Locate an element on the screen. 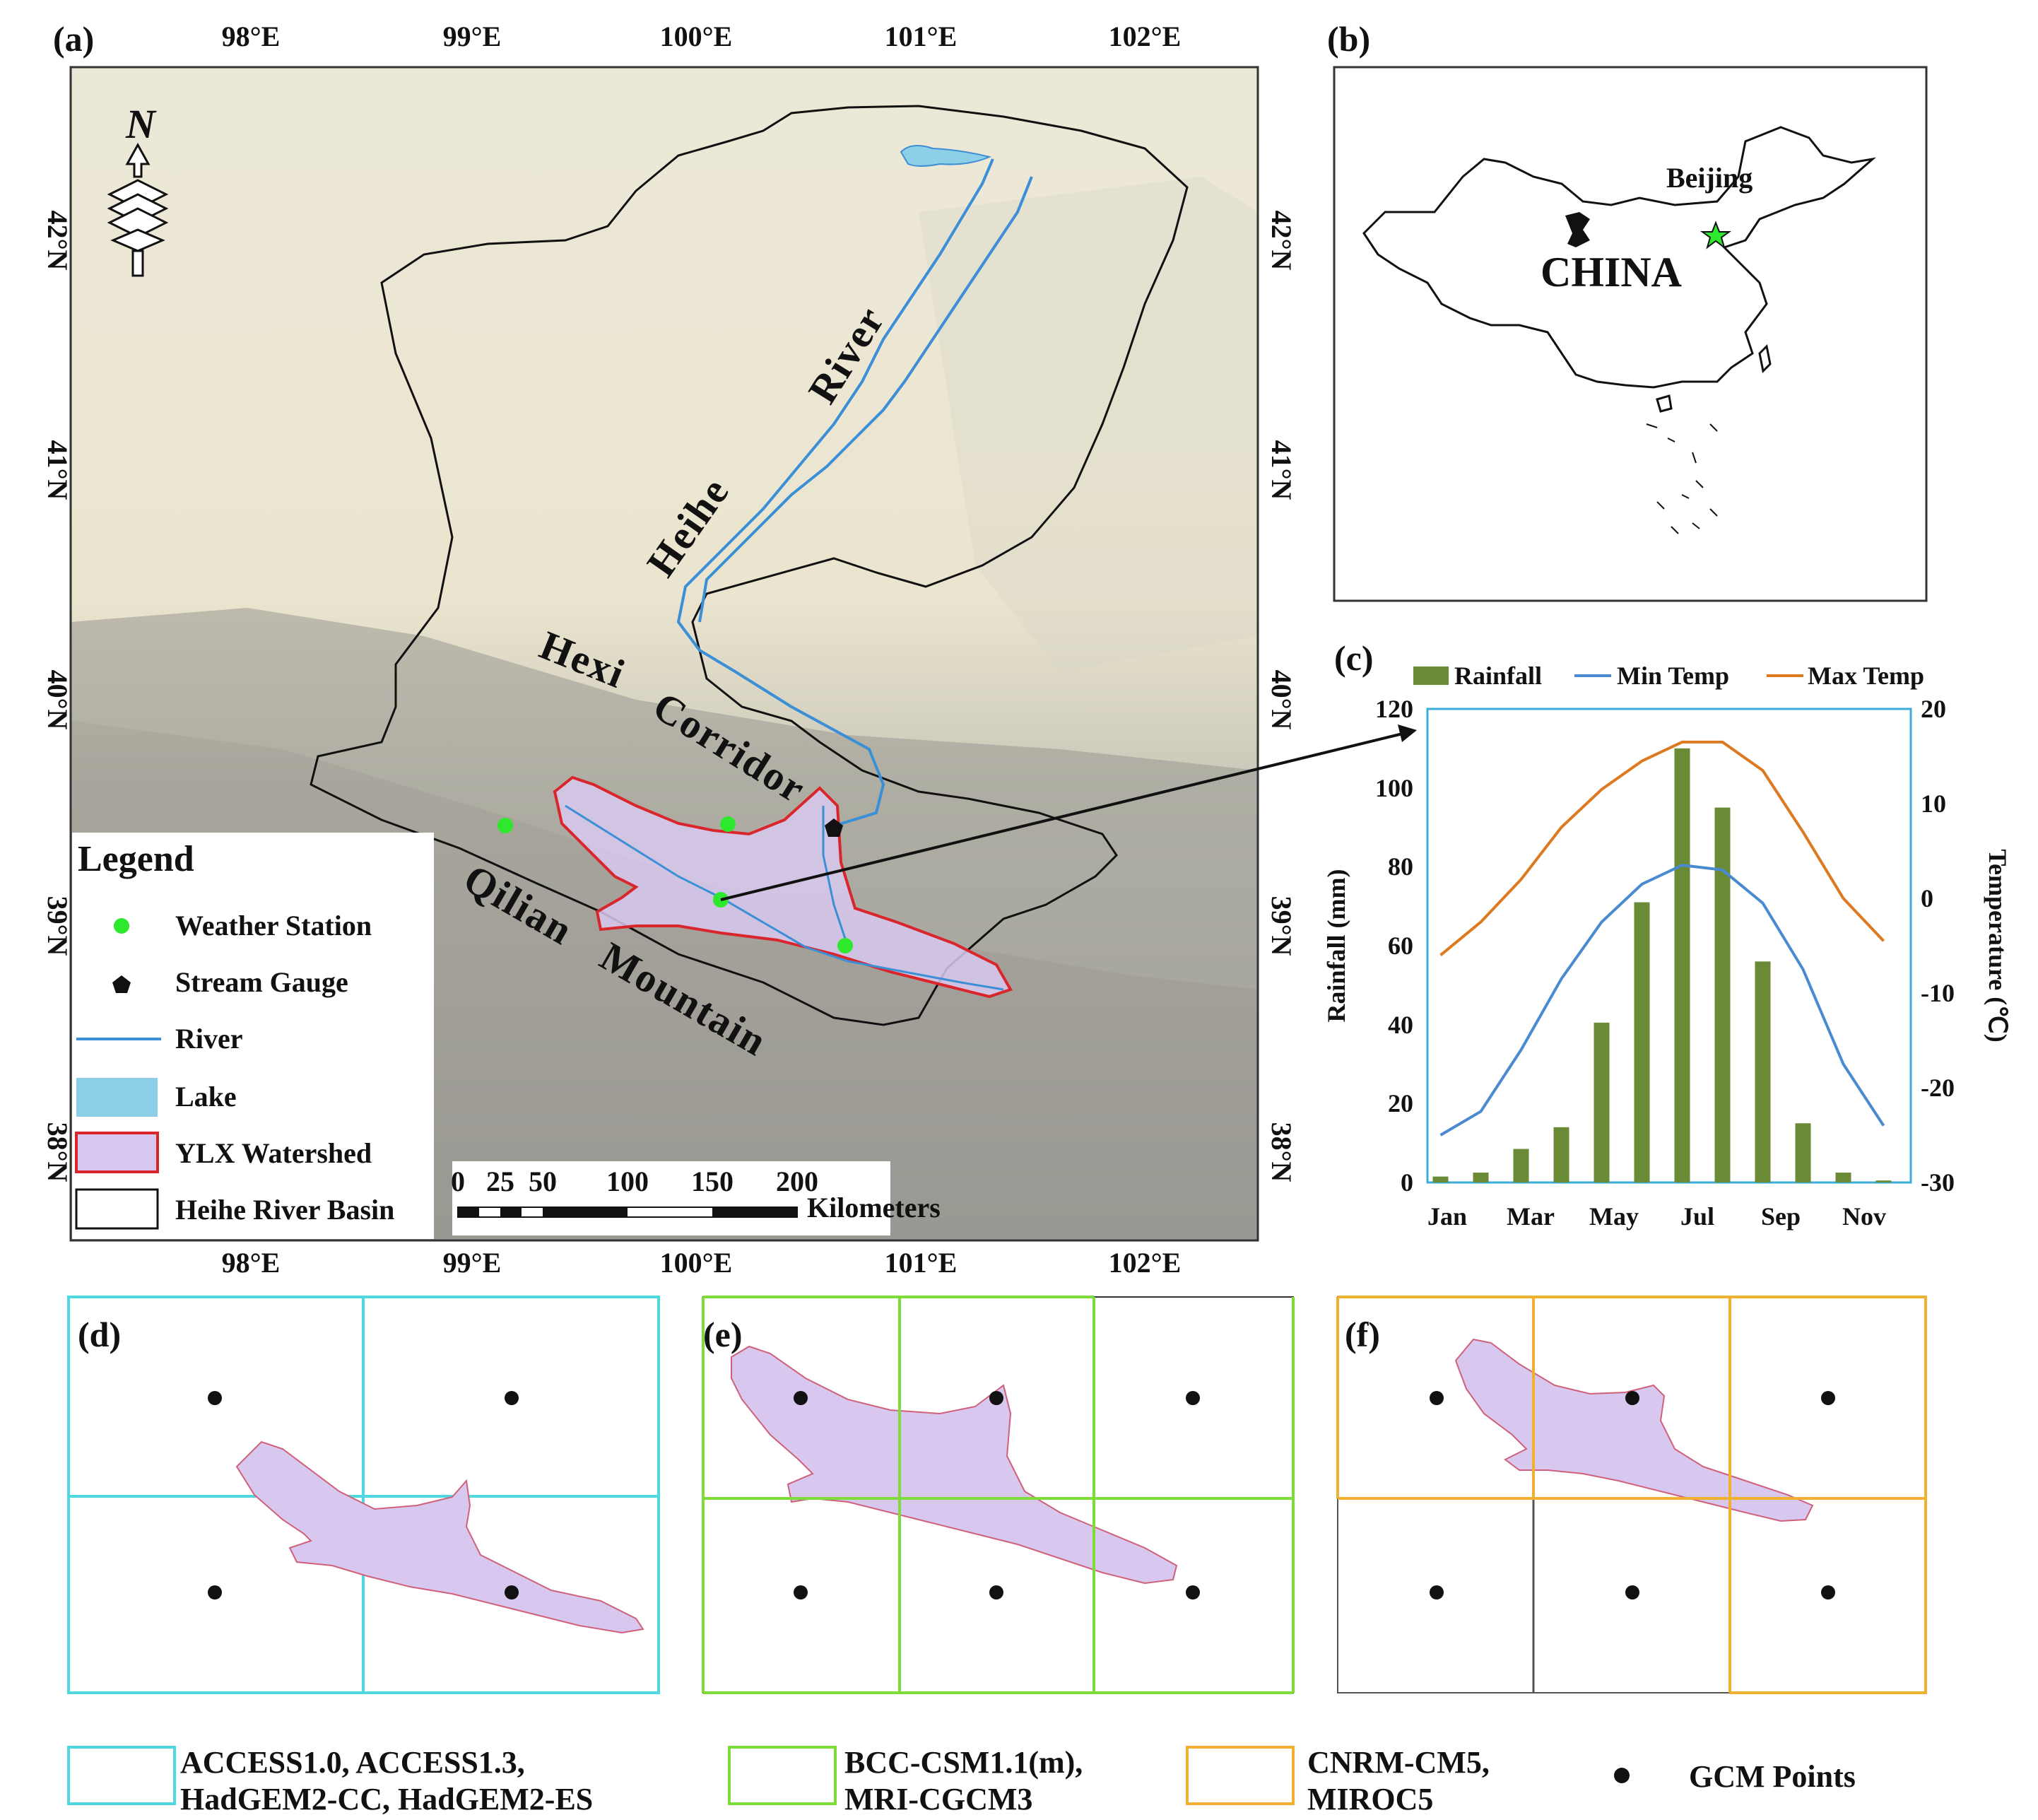 The height and width of the screenshot is (1820, 2038). svg-text: 101°E is located at coordinates (921, 1263).